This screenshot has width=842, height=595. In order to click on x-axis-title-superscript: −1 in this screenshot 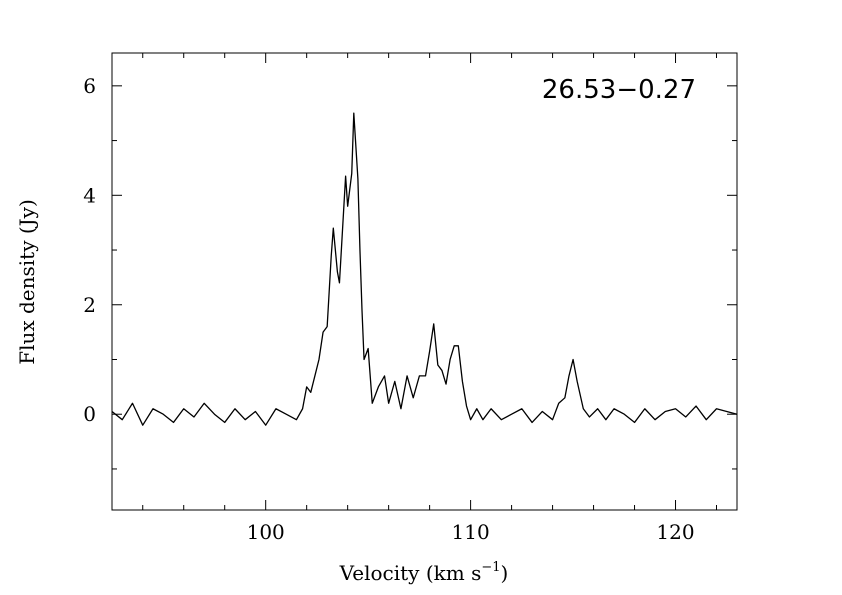, I will do `click(490, 567)`.